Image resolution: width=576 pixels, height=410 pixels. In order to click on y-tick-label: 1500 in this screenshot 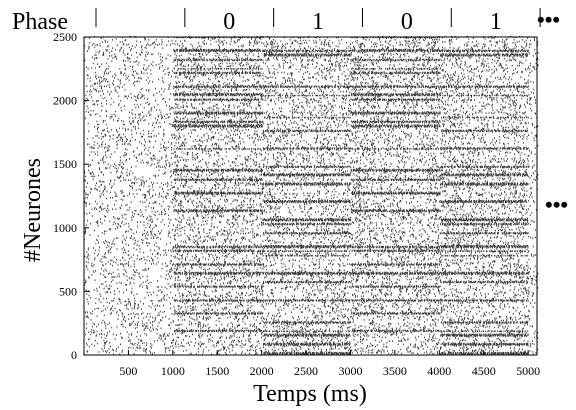, I will do `click(65, 164)`.